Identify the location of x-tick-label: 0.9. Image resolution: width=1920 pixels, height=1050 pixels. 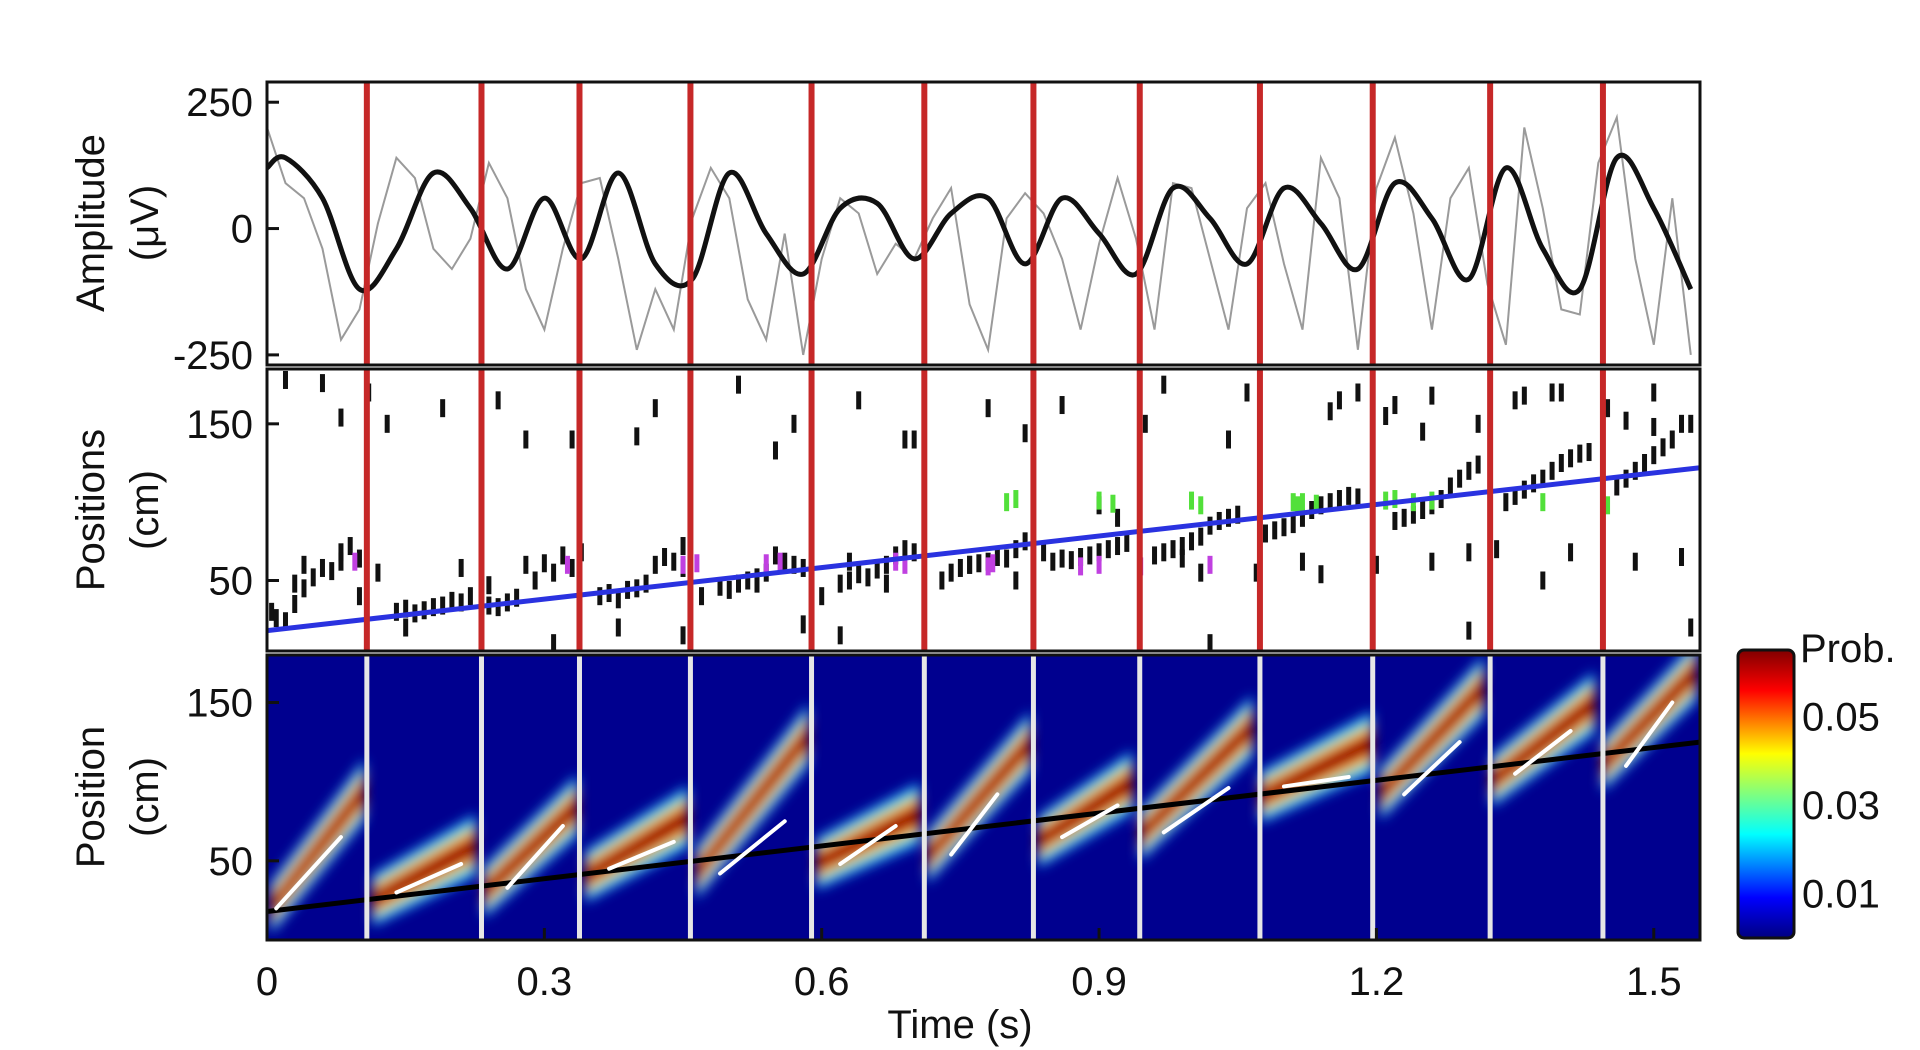
(1099, 982).